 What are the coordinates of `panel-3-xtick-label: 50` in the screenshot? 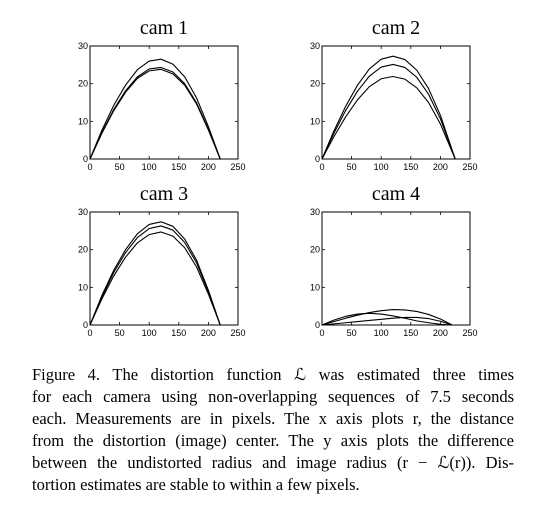 It's located at (120, 333).